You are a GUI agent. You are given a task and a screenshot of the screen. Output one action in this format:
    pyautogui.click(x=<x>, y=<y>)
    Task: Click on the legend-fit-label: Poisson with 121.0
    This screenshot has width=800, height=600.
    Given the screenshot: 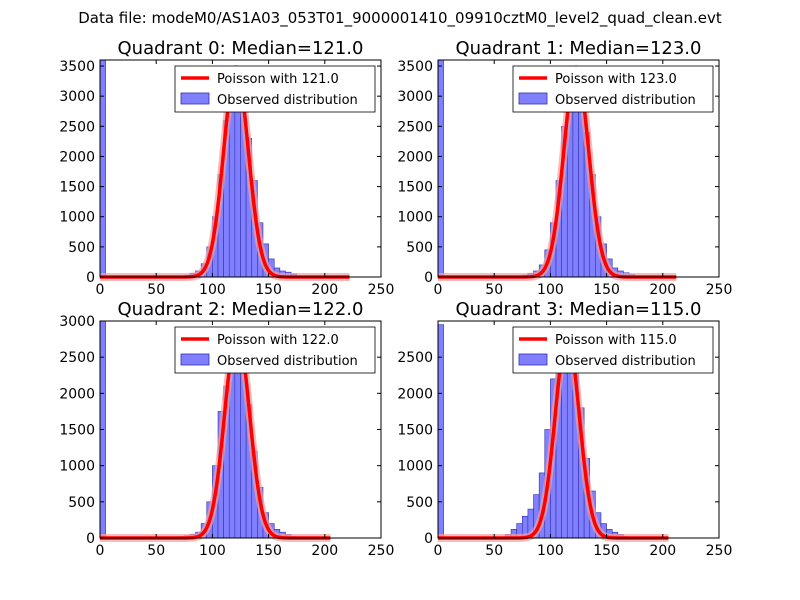 What is the action you would take?
    pyautogui.click(x=278, y=79)
    